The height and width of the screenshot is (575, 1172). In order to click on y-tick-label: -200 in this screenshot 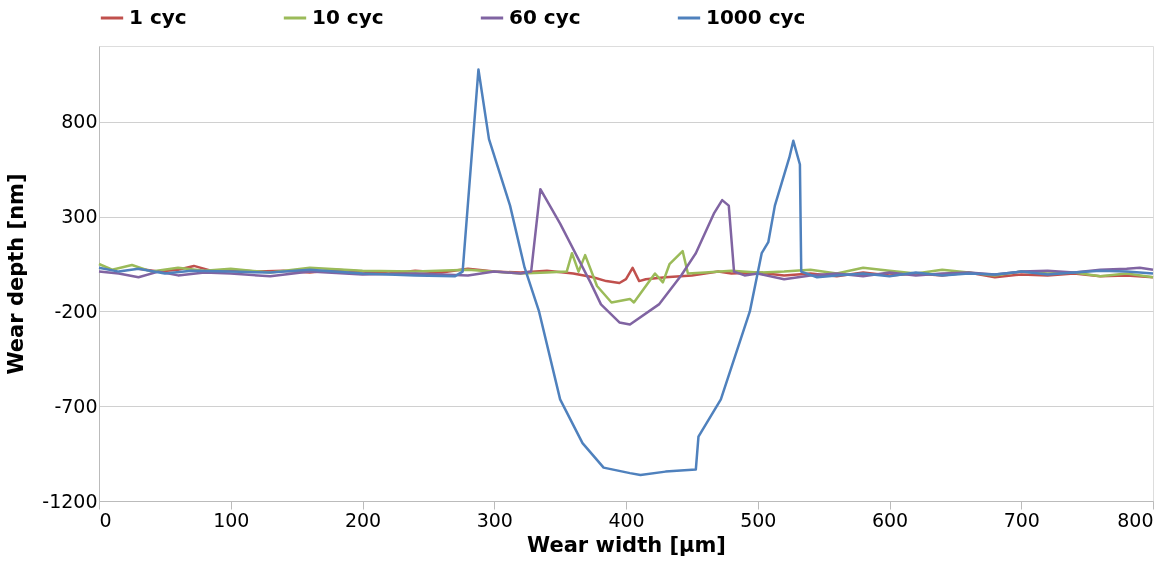, I will do `click(76, 310)`.